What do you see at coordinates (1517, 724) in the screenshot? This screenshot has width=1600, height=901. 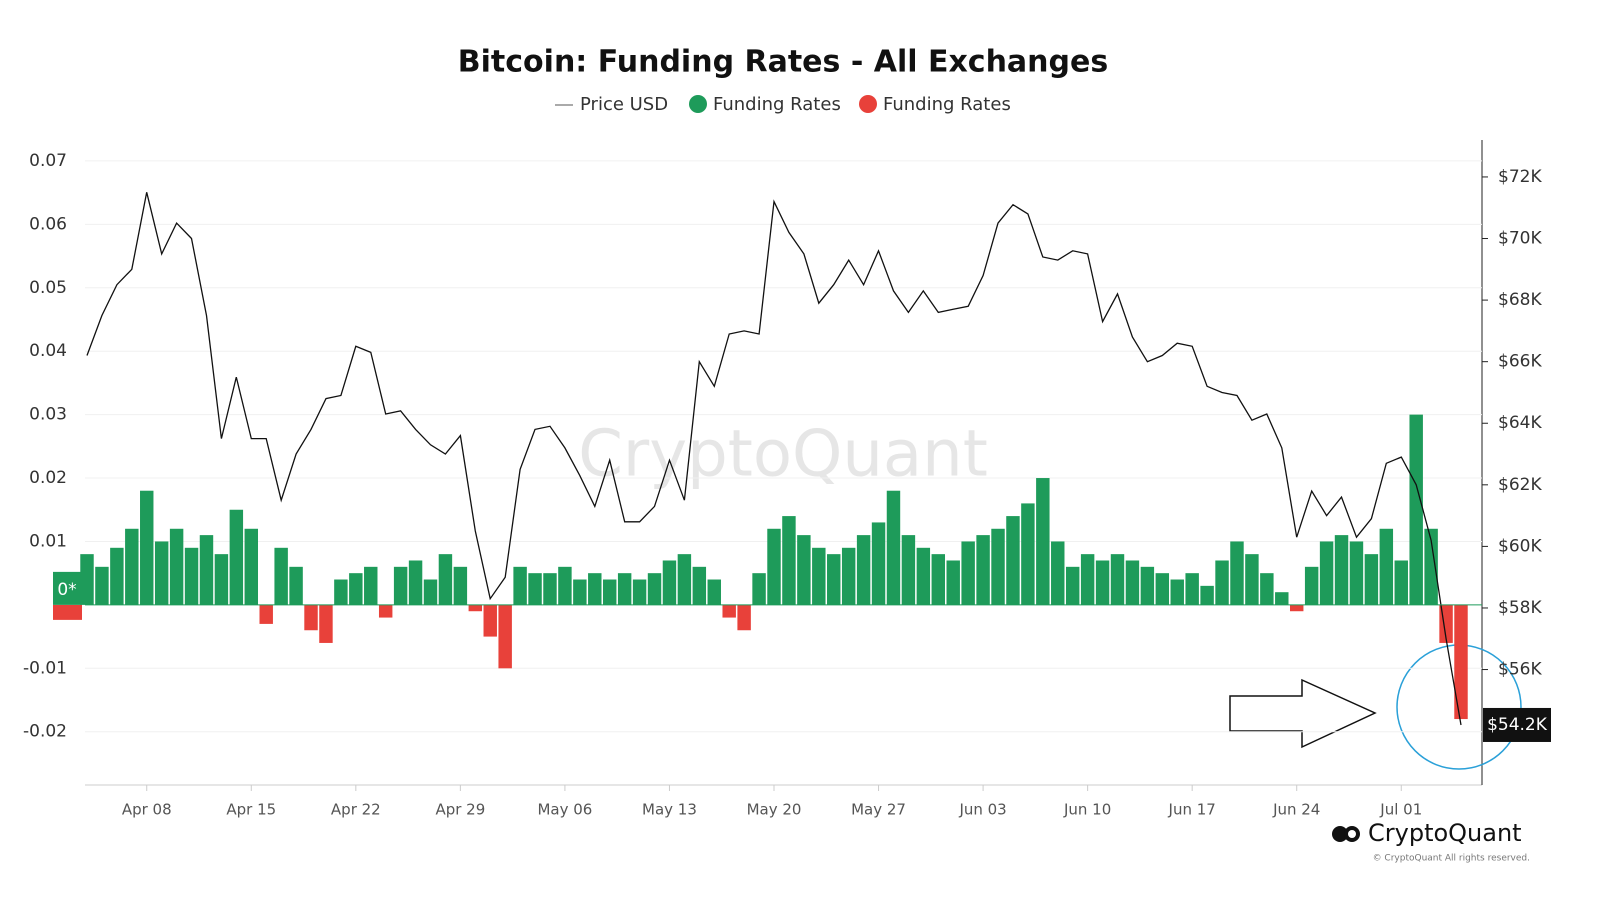 I see `last-price-box` at bounding box center [1517, 724].